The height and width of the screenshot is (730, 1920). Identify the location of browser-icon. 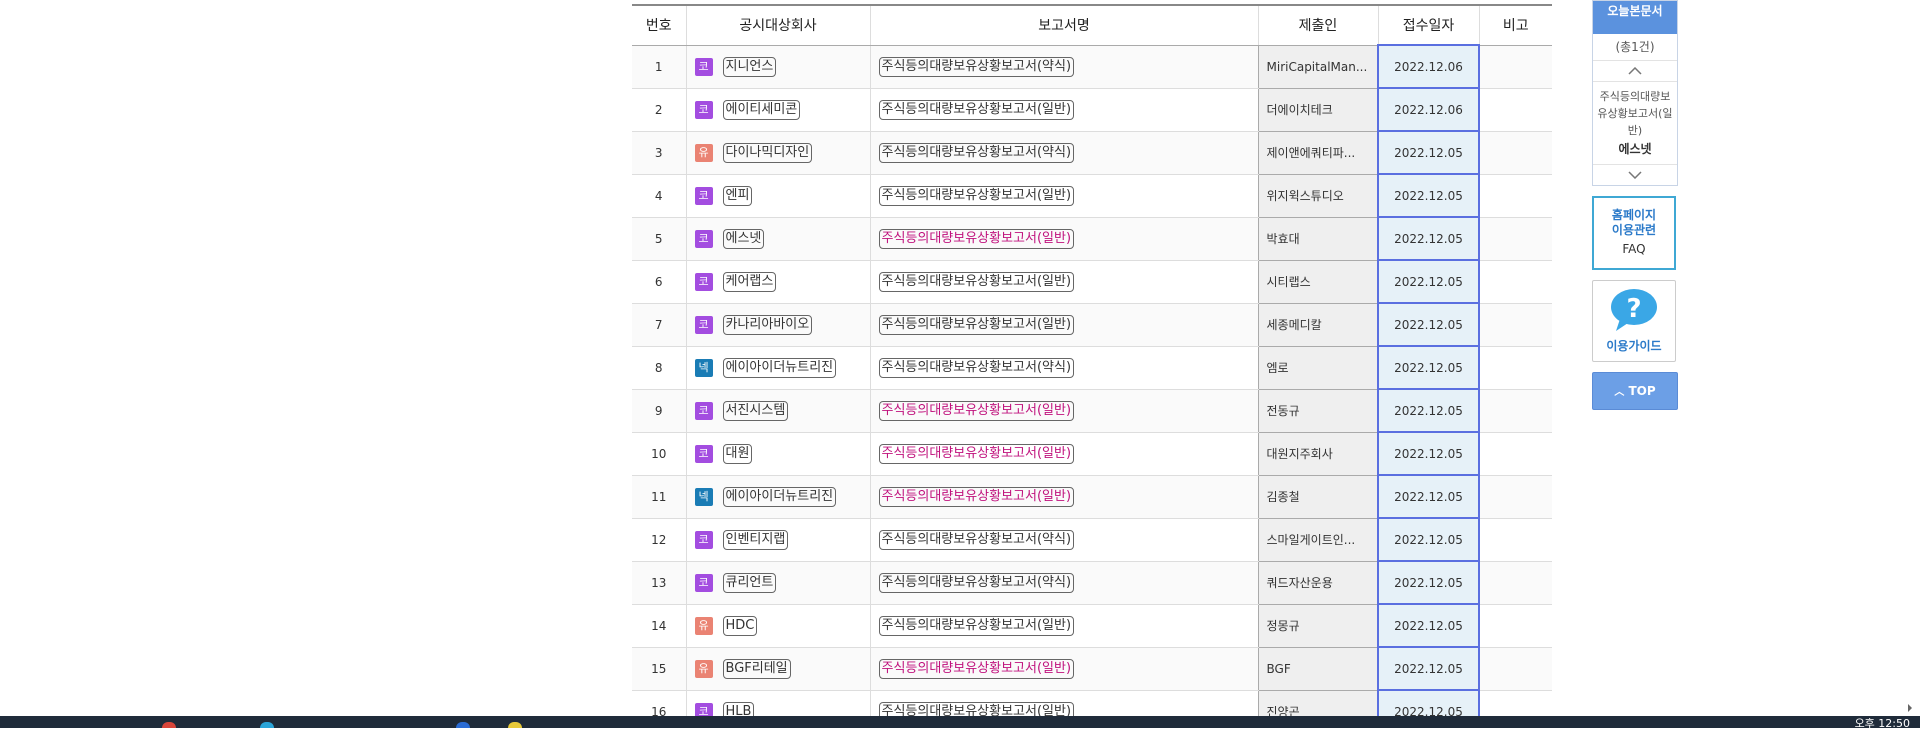
(169, 725).